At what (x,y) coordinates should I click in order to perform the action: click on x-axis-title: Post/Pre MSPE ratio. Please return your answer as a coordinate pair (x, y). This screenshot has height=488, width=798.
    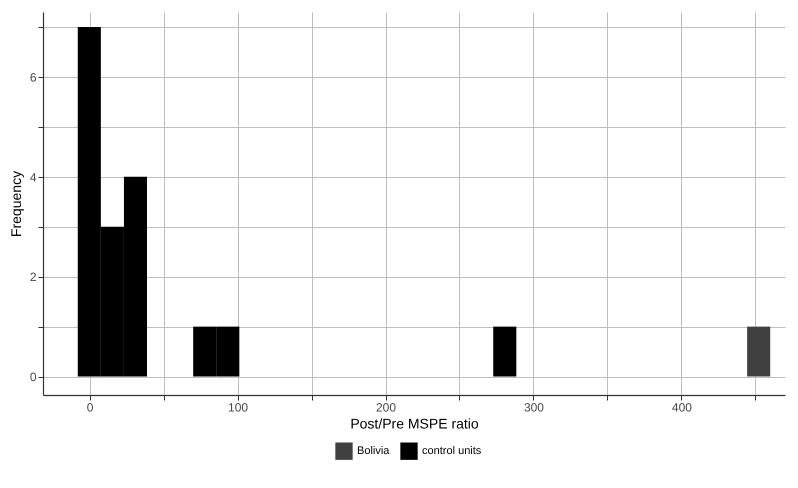
    Looking at the image, I should click on (414, 424).